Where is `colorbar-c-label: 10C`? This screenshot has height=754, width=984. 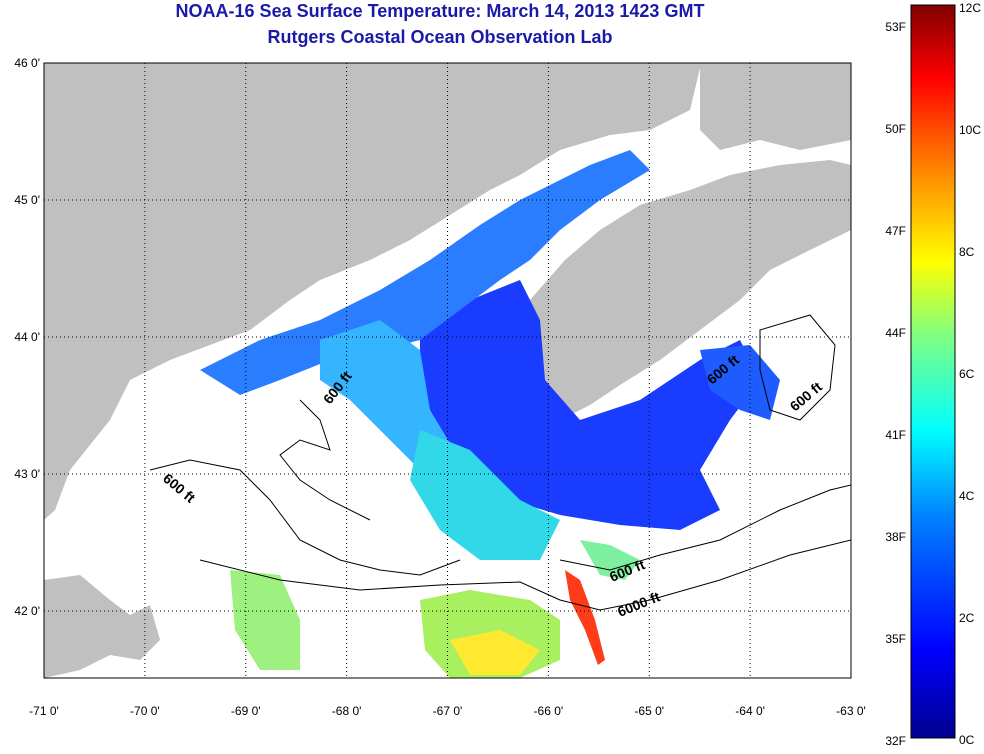 colorbar-c-label: 10C is located at coordinates (970, 130).